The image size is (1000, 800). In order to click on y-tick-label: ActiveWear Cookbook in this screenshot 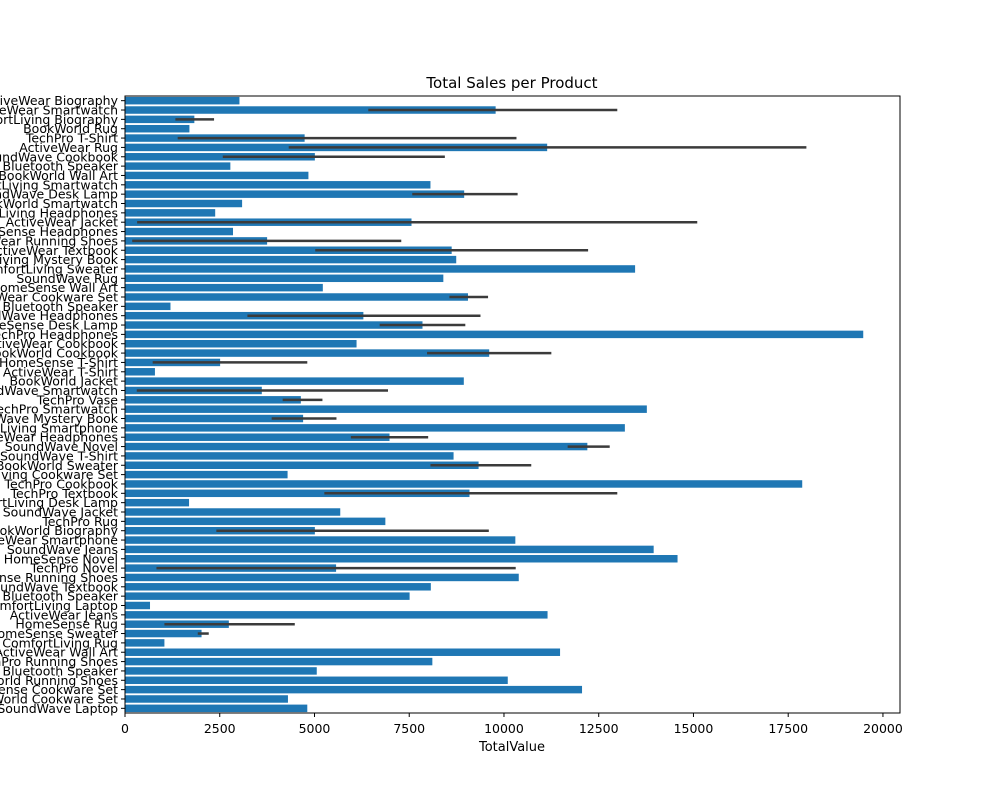, I will do `click(59, 343)`.